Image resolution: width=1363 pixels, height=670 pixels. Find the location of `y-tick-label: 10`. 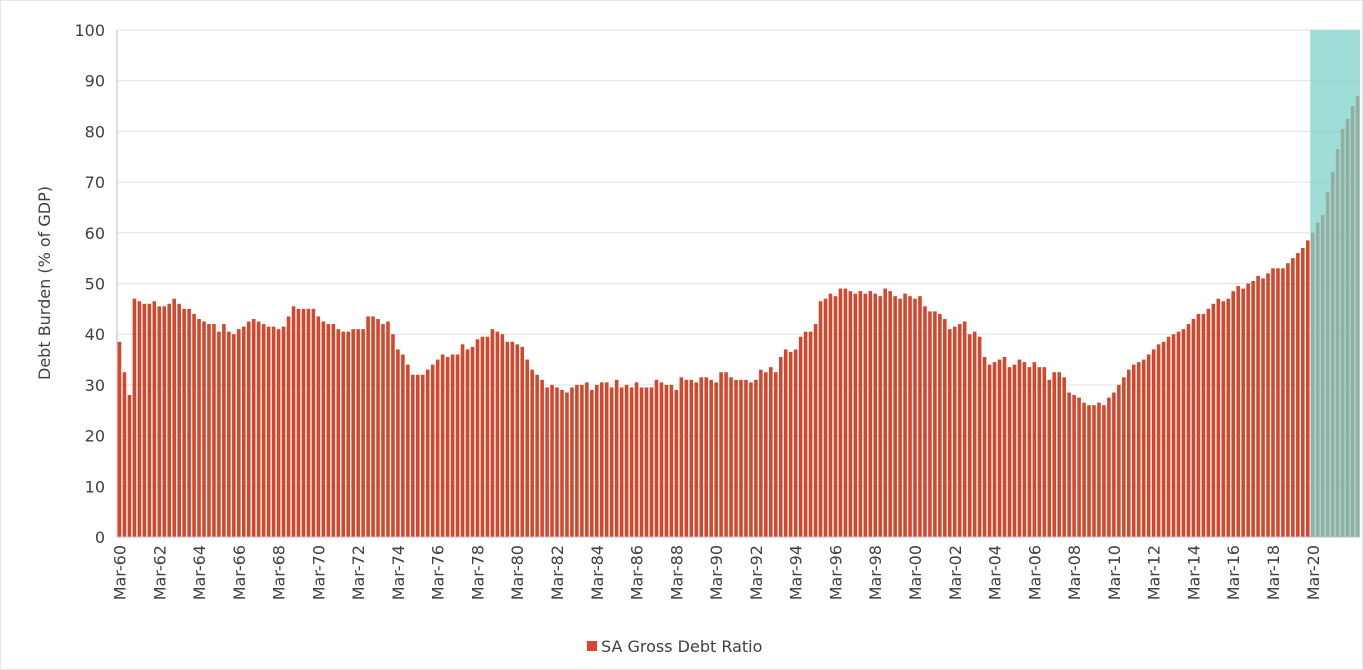

y-tick-label: 10 is located at coordinates (95, 486).